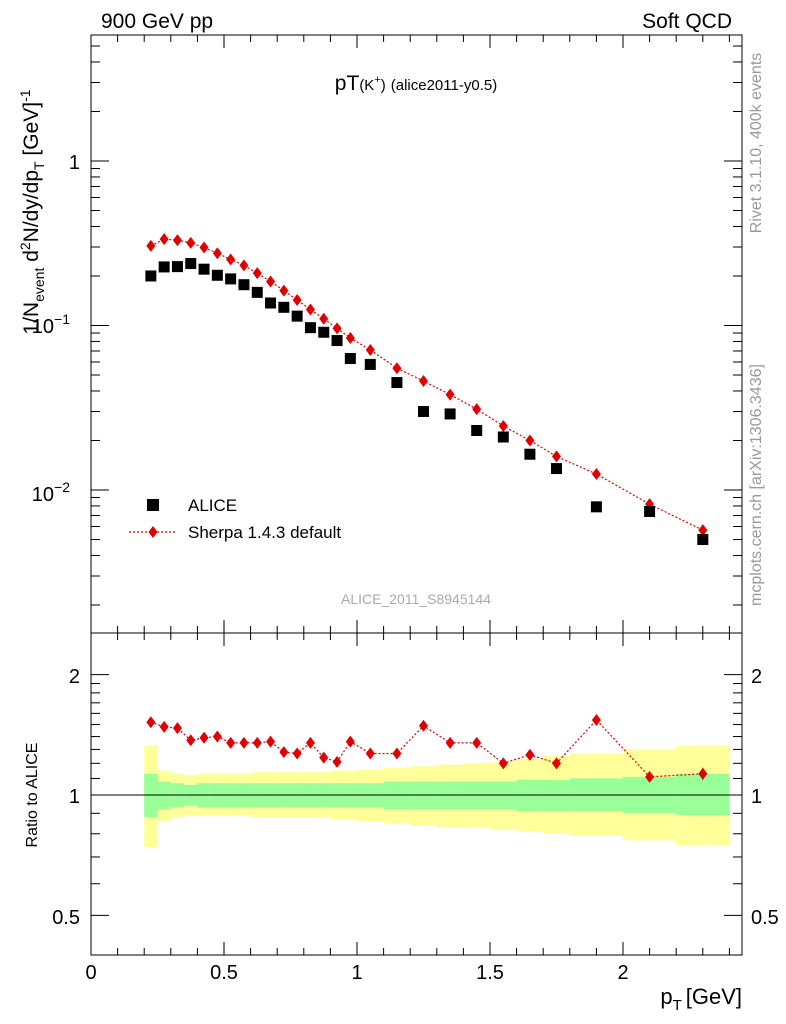  What do you see at coordinates (25, 246) in the screenshot?
I see `y-label-sup2: 2` at bounding box center [25, 246].